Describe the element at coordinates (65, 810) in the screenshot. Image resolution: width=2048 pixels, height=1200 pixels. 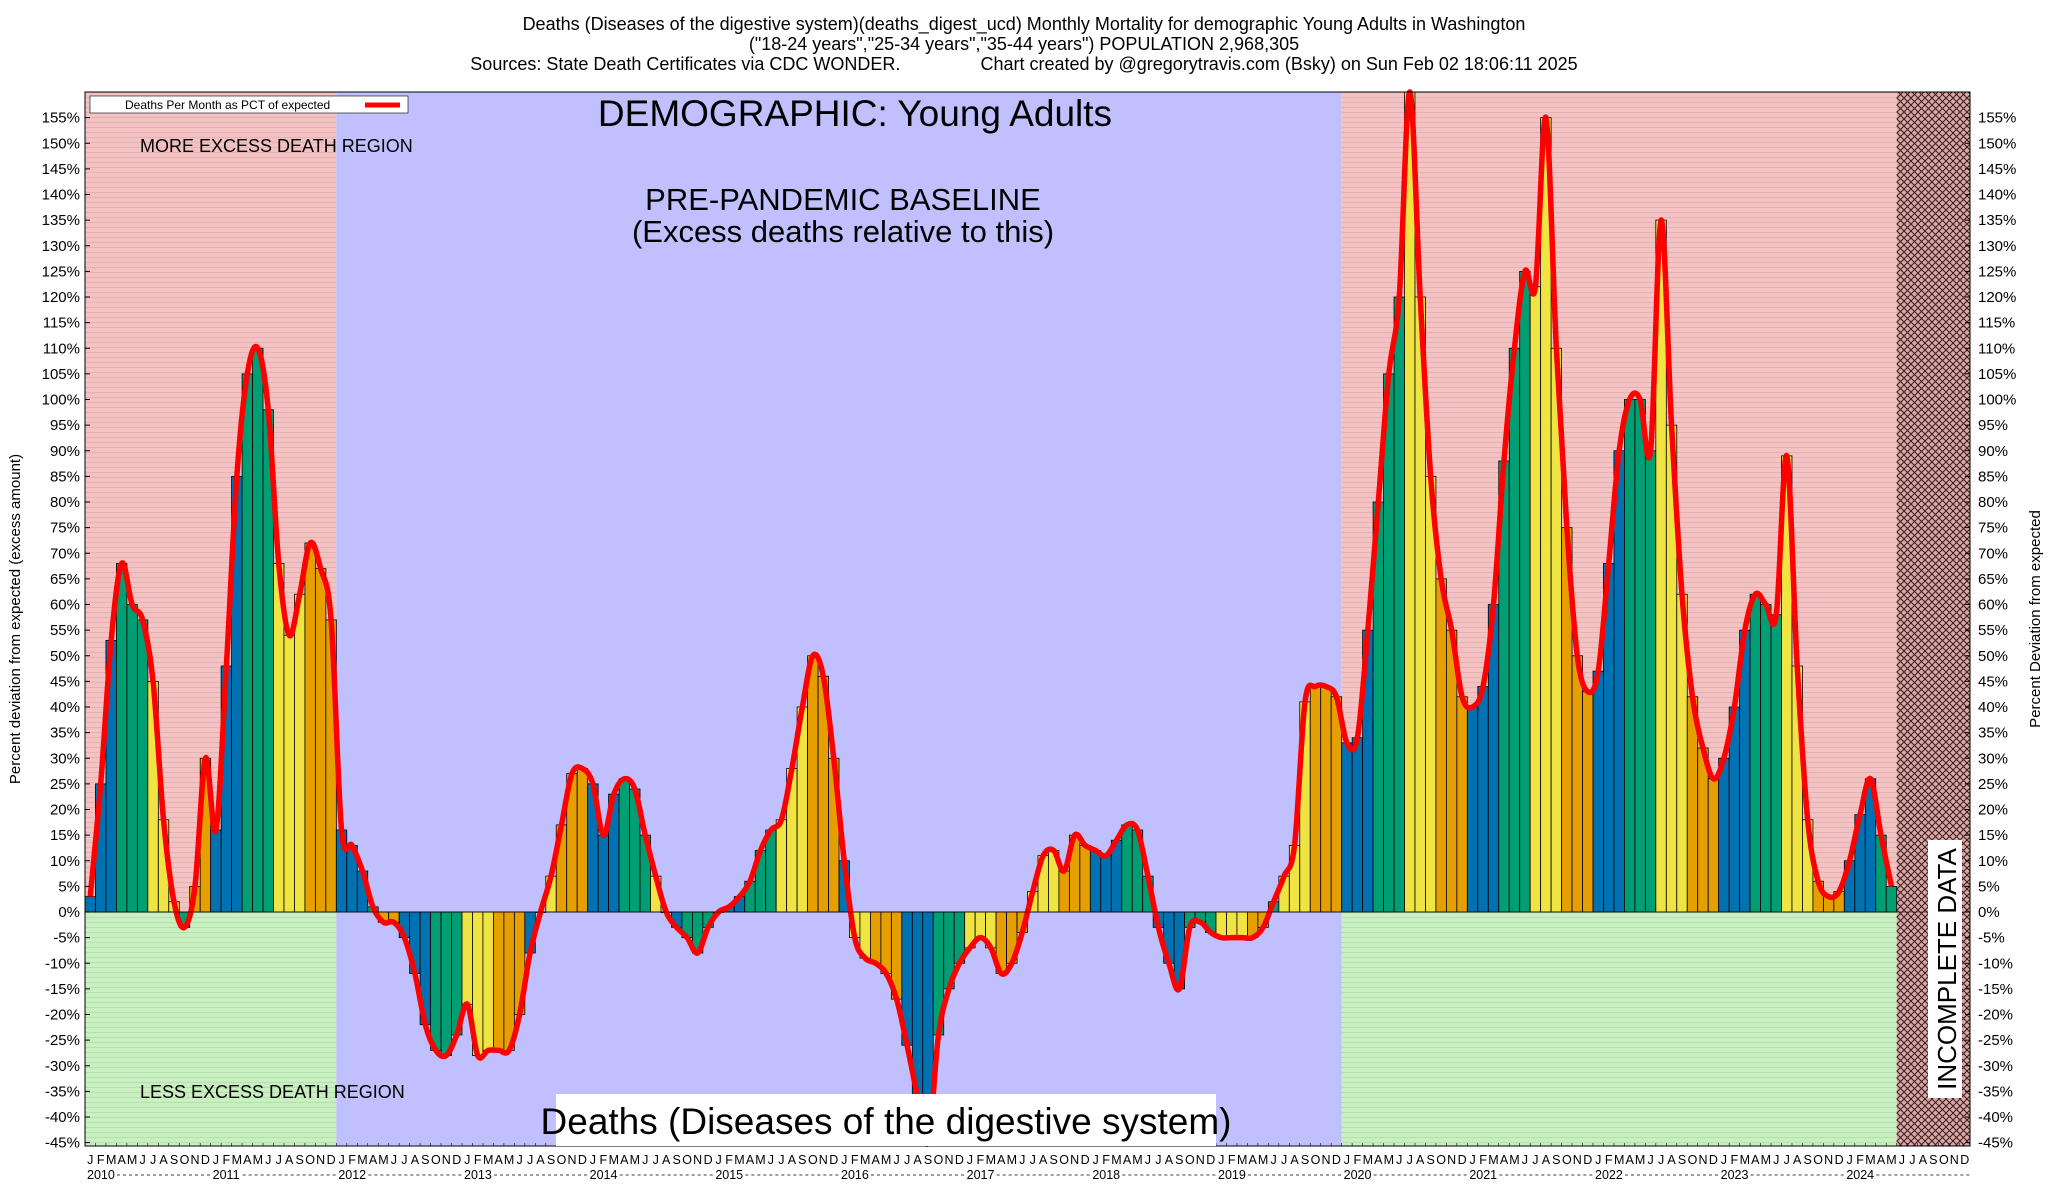
I see `y-tick-label-left: 20%` at that location.